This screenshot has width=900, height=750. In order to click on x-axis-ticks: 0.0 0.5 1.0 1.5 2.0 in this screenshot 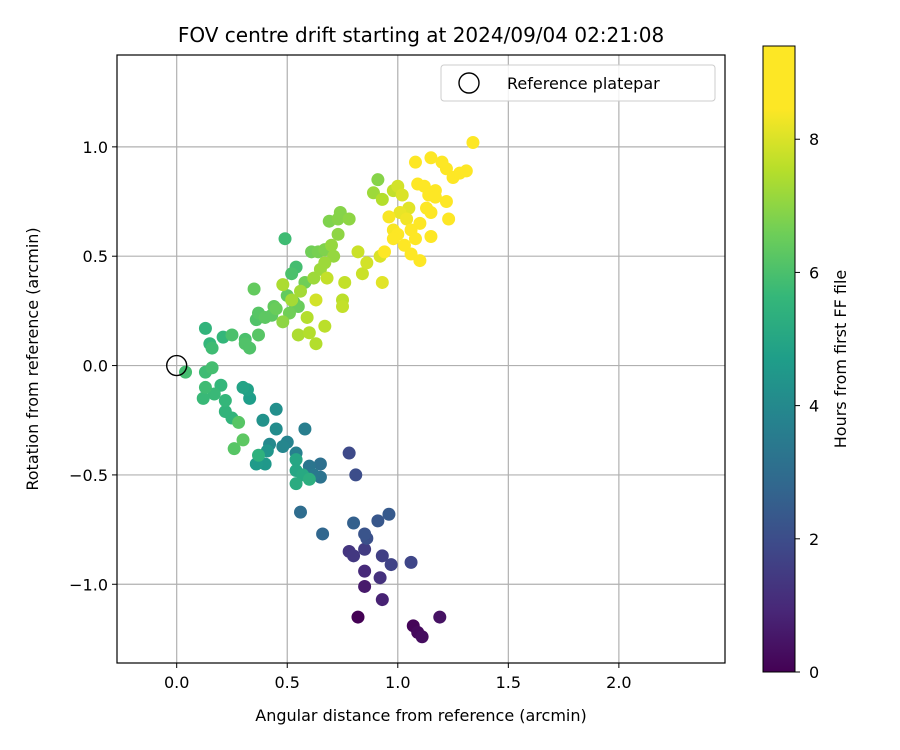, I will do `click(398, 677)`.